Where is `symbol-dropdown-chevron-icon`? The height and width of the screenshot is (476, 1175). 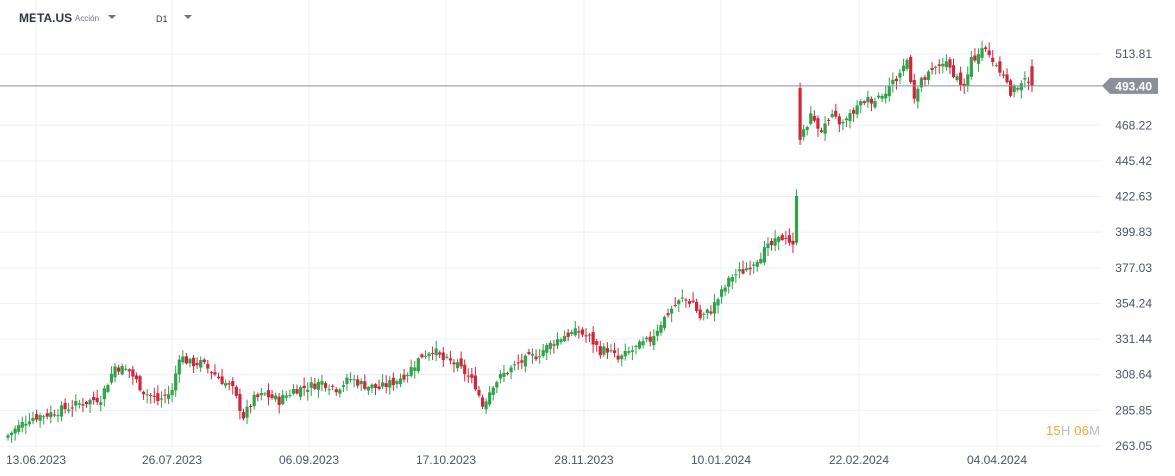 symbol-dropdown-chevron-icon is located at coordinates (112, 17).